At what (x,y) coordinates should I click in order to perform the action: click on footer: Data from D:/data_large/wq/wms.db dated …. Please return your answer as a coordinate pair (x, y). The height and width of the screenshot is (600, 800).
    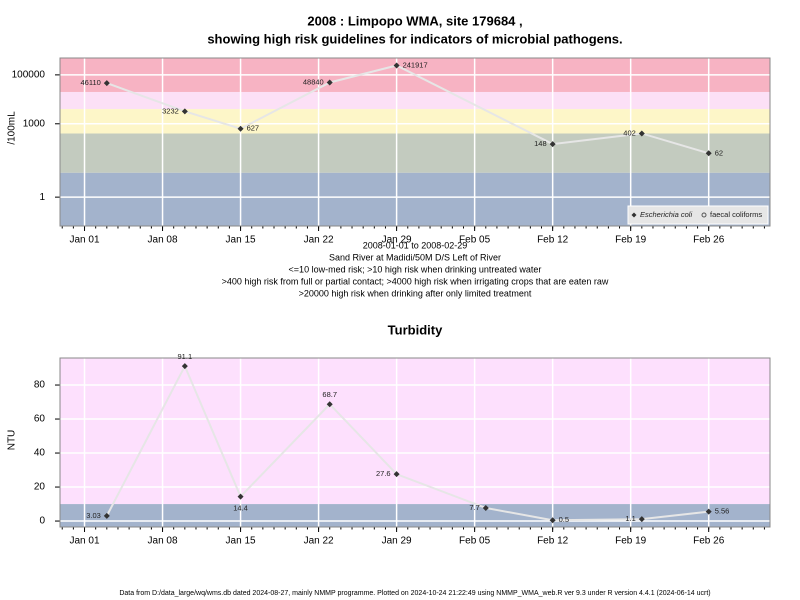
    Looking at the image, I should click on (414, 593).